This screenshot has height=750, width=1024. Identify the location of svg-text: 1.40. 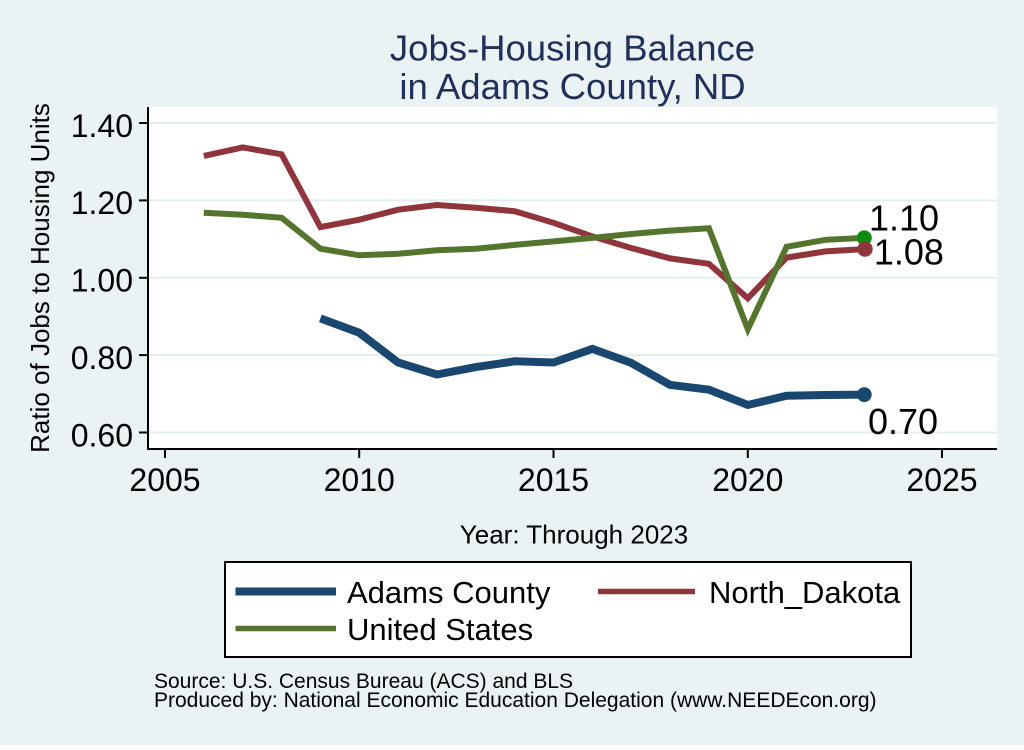
(102, 126).